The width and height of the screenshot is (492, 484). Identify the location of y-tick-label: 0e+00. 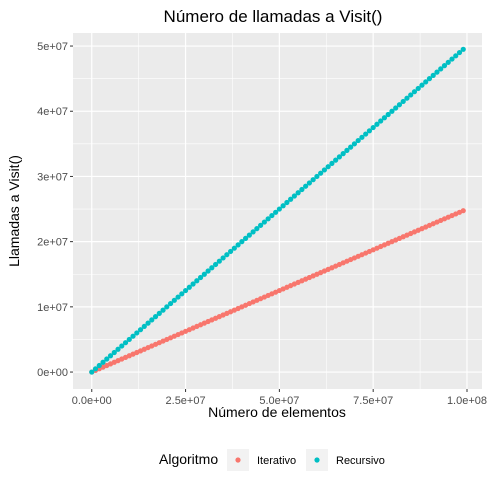
(52, 373).